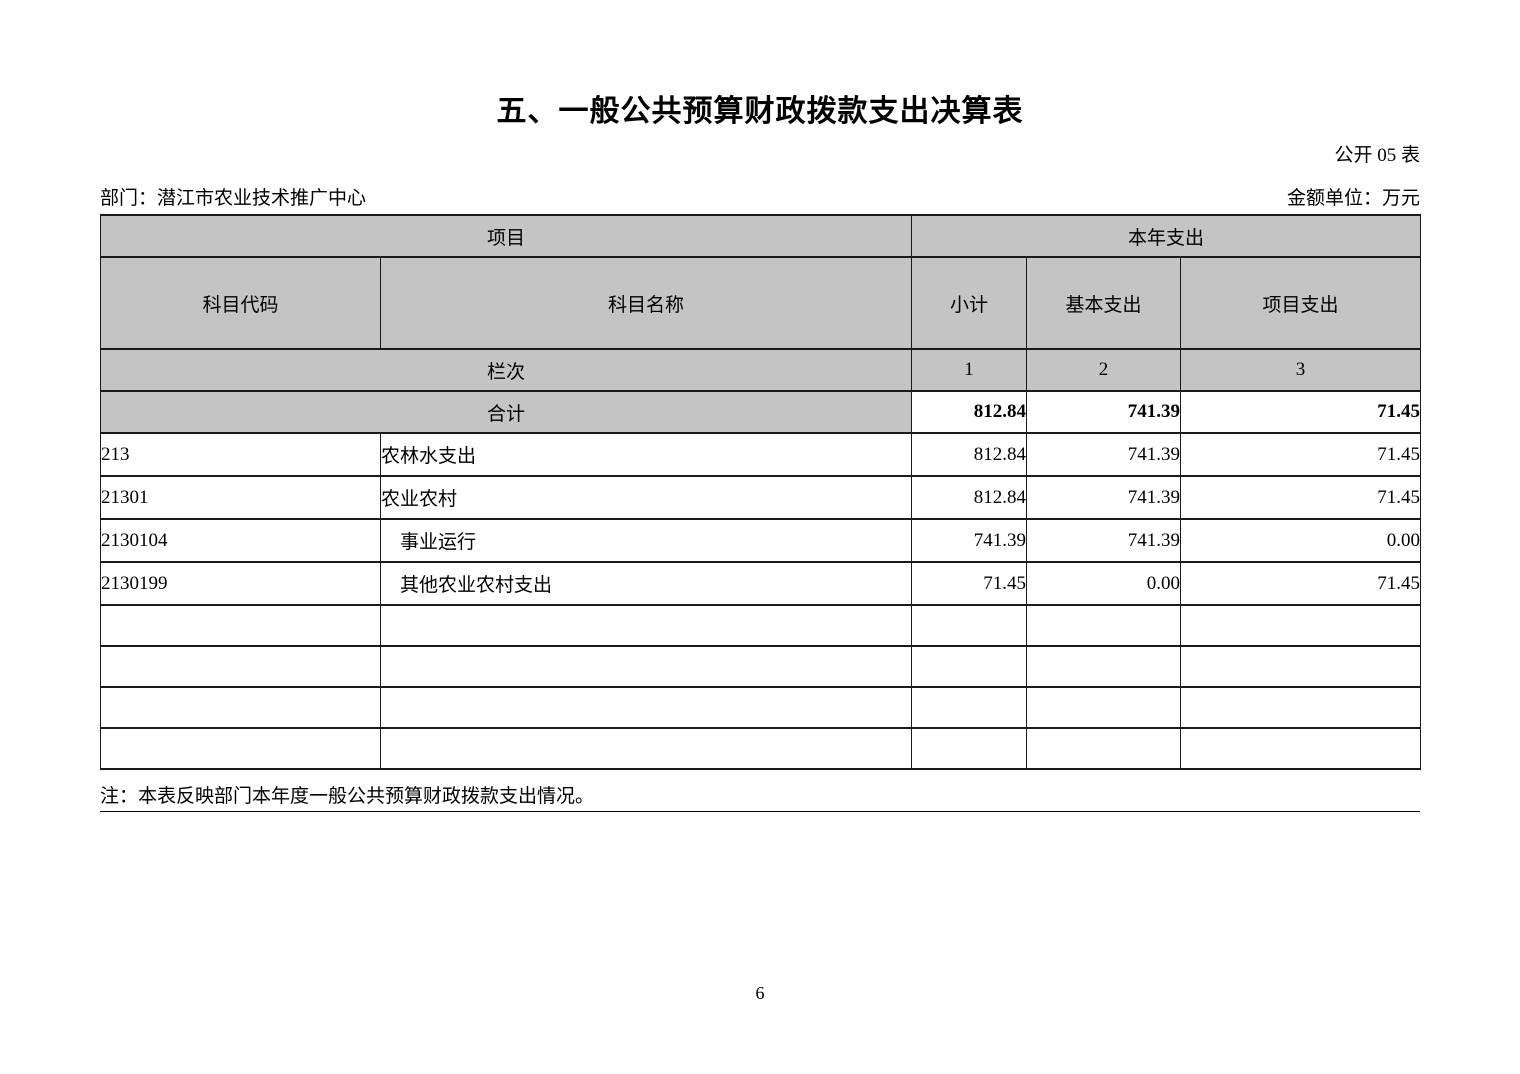 The image size is (1520, 1074). What do you see at coordinates (240, 454) in the screenshot?
I see `cell-code: 213` at bounding box center [240, 454].